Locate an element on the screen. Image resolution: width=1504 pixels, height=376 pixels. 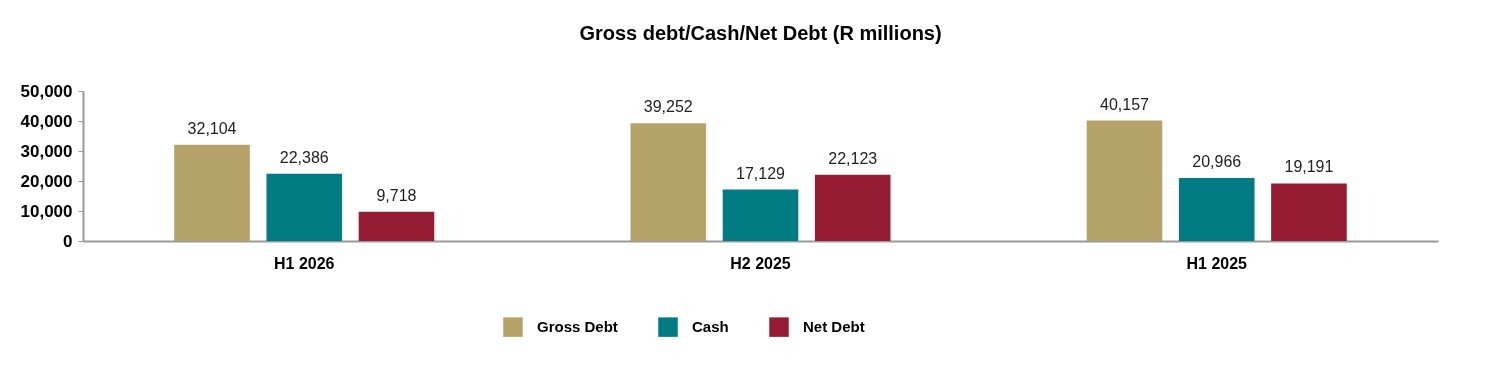
y-tick-label: 10,000 is located at coordinates (46, 211).